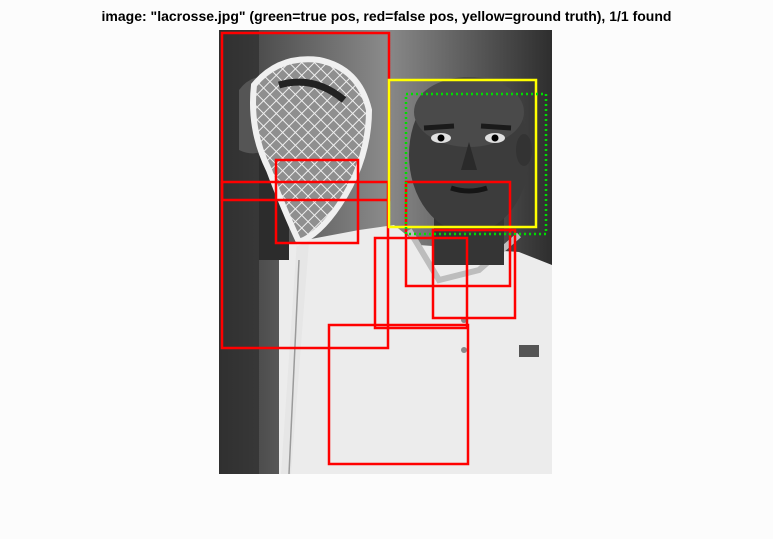  Describe the element at coordinates (467, 127) in the screenshot. I see `person-brow` at that location.